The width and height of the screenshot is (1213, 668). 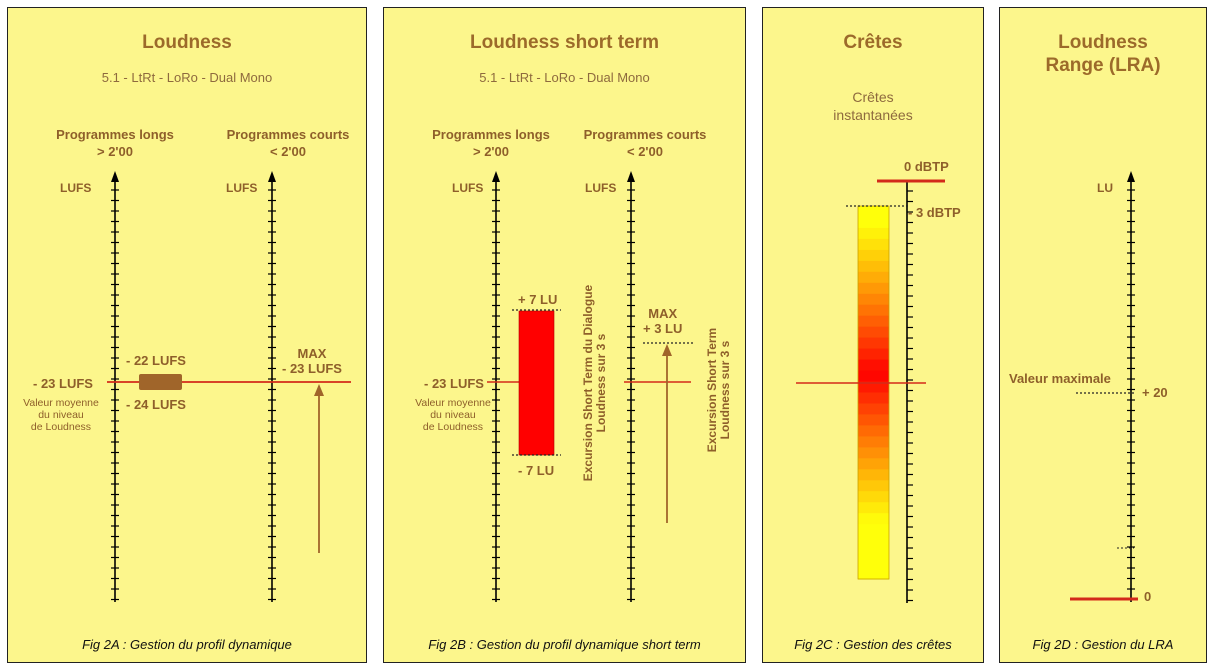 I want to click on figure-caption: Fig 2A : Gestion du profil dynamique, so click(x=187, y=644).